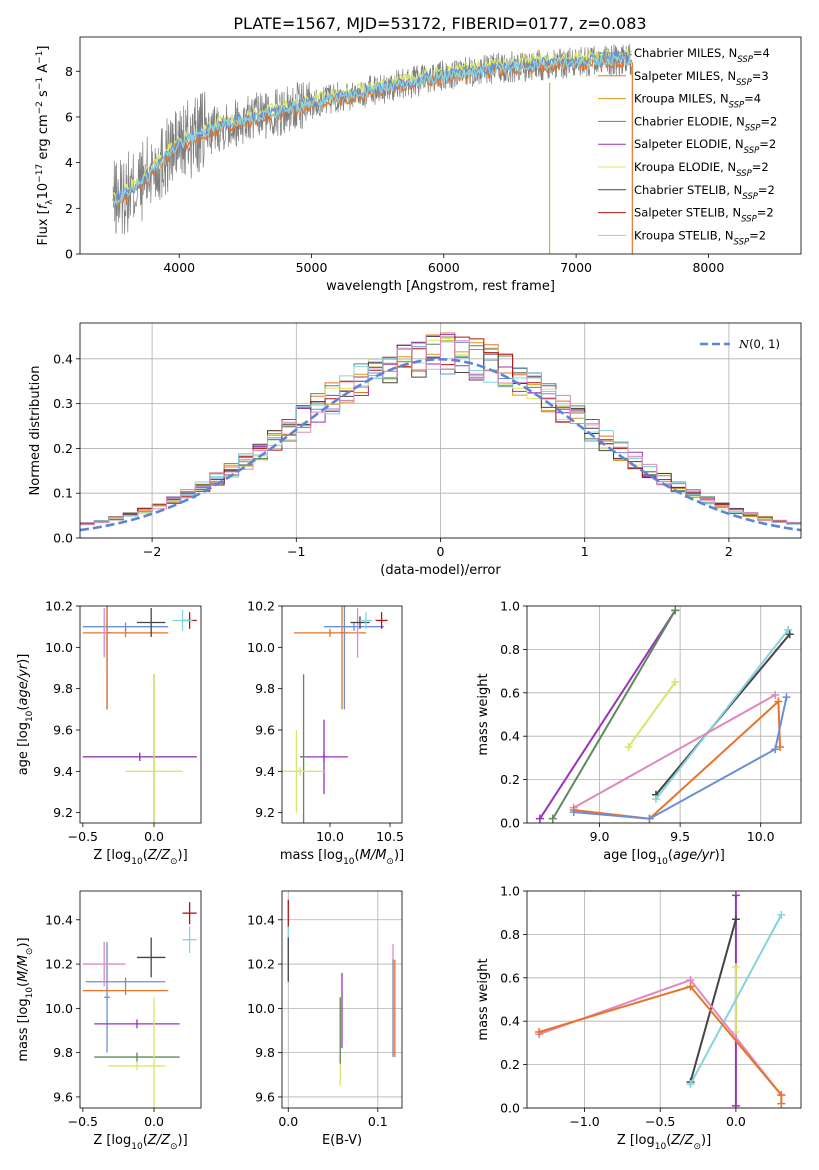 This screenshot has width=819, height=1170. Describe the element at coordinates (265, 771) in the screenshot. I see `y-tick-label: 9.4` at that location.